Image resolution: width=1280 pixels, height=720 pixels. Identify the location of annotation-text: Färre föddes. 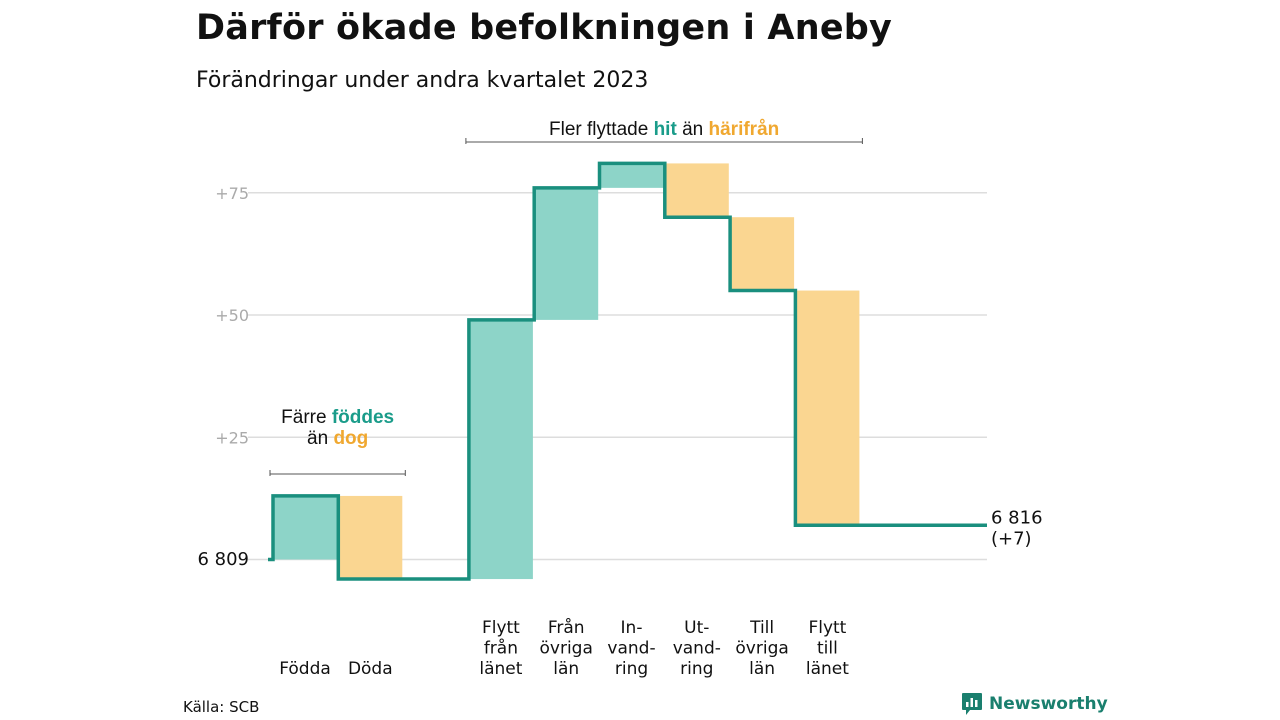
(337, 417).